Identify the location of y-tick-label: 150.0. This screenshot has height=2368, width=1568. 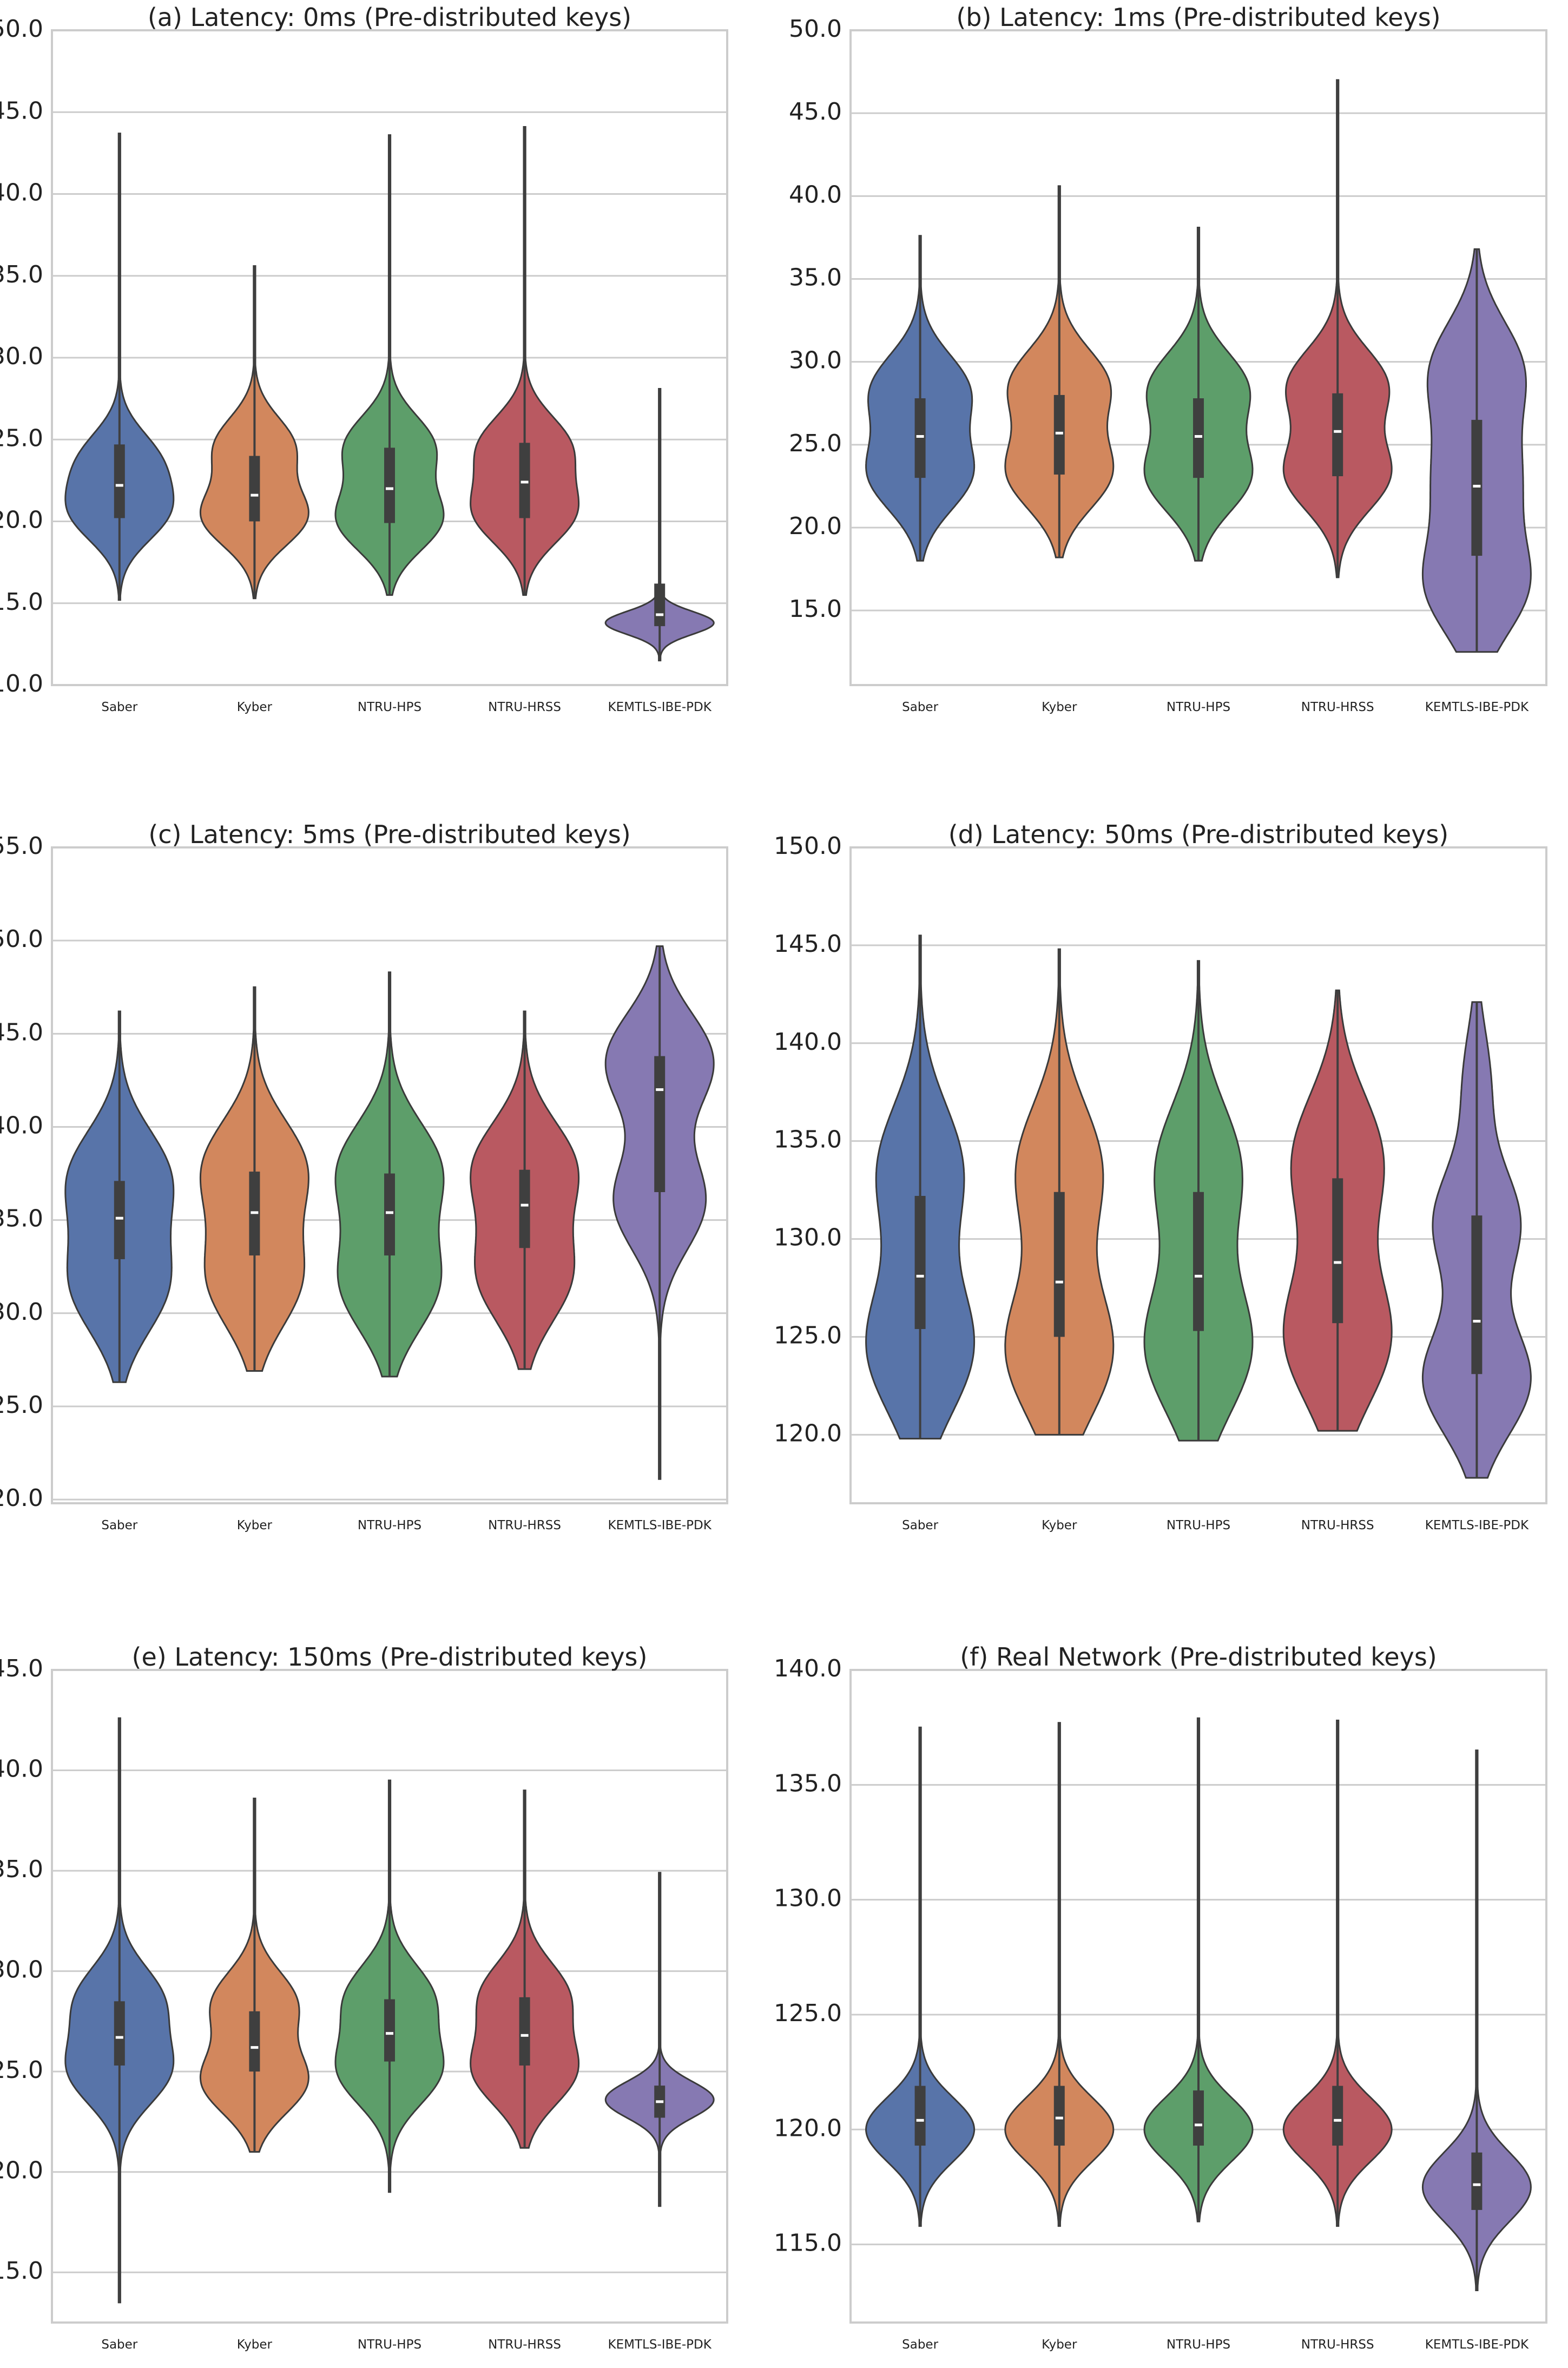
(808, 846).